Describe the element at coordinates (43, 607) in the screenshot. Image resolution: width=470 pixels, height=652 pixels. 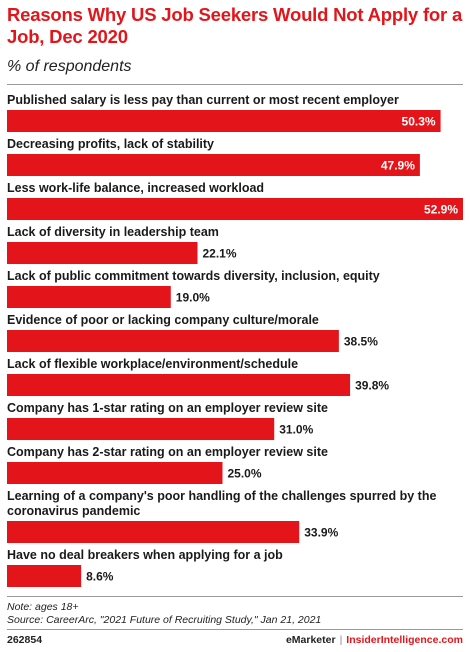
I see `chart-note: Note: ages 18+` at that location.